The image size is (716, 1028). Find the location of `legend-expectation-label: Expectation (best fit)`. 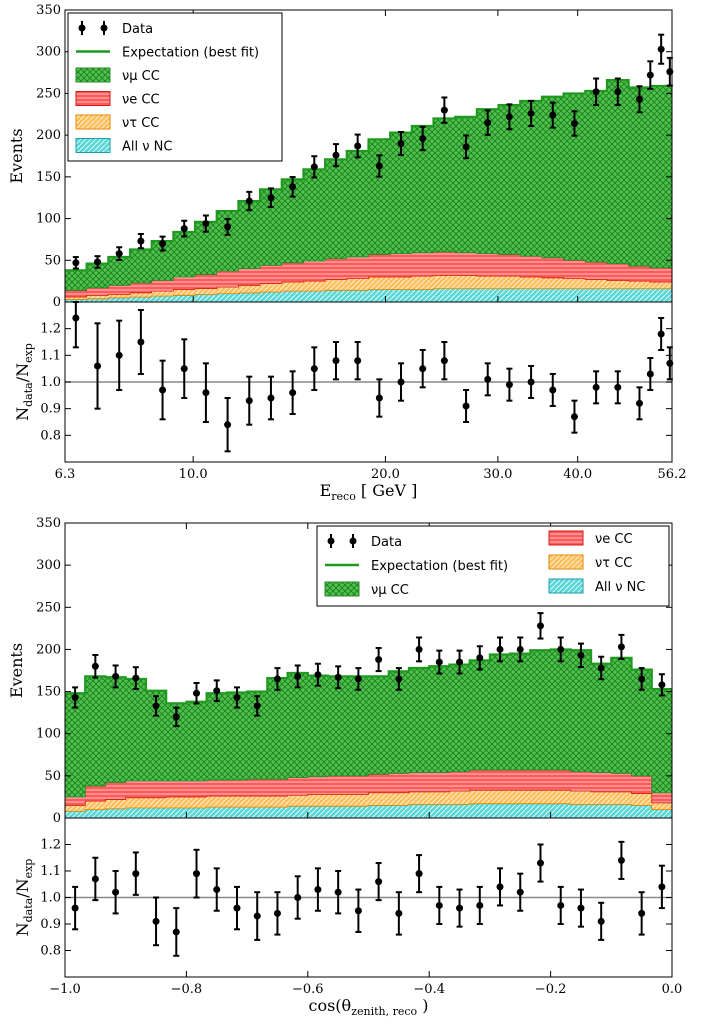

legend-expectation-label: Expectation (best fit) is located at coordinates (439, 566).